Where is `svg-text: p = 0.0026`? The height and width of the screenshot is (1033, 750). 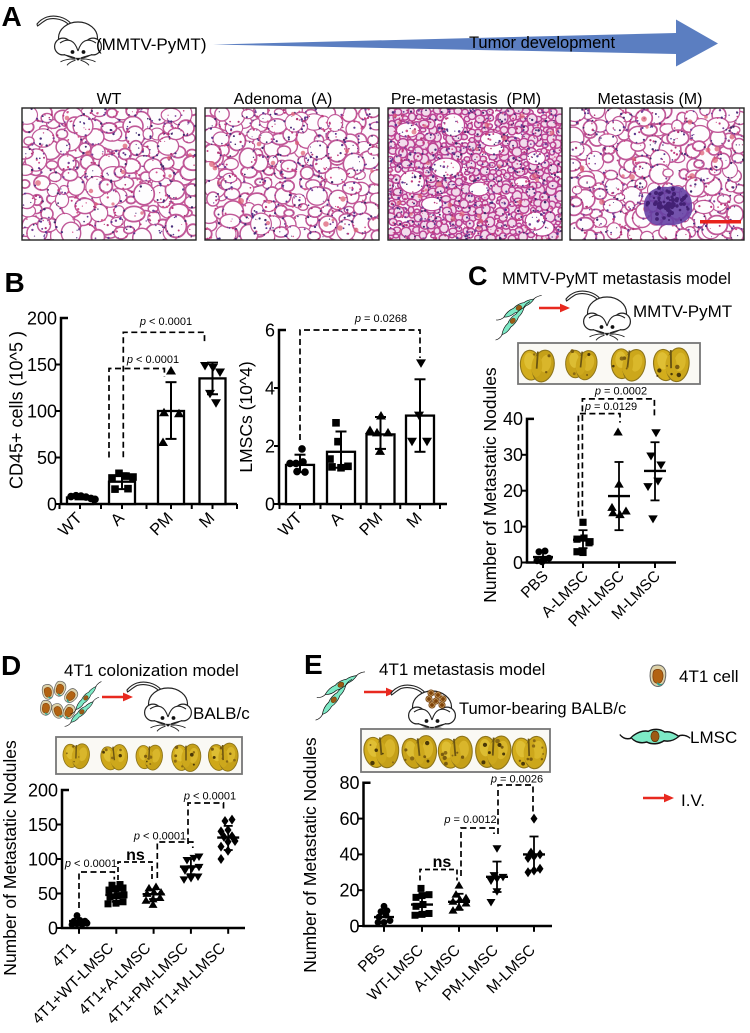
svg-text: p = 0.0026 is located at coordinates (516, 780).